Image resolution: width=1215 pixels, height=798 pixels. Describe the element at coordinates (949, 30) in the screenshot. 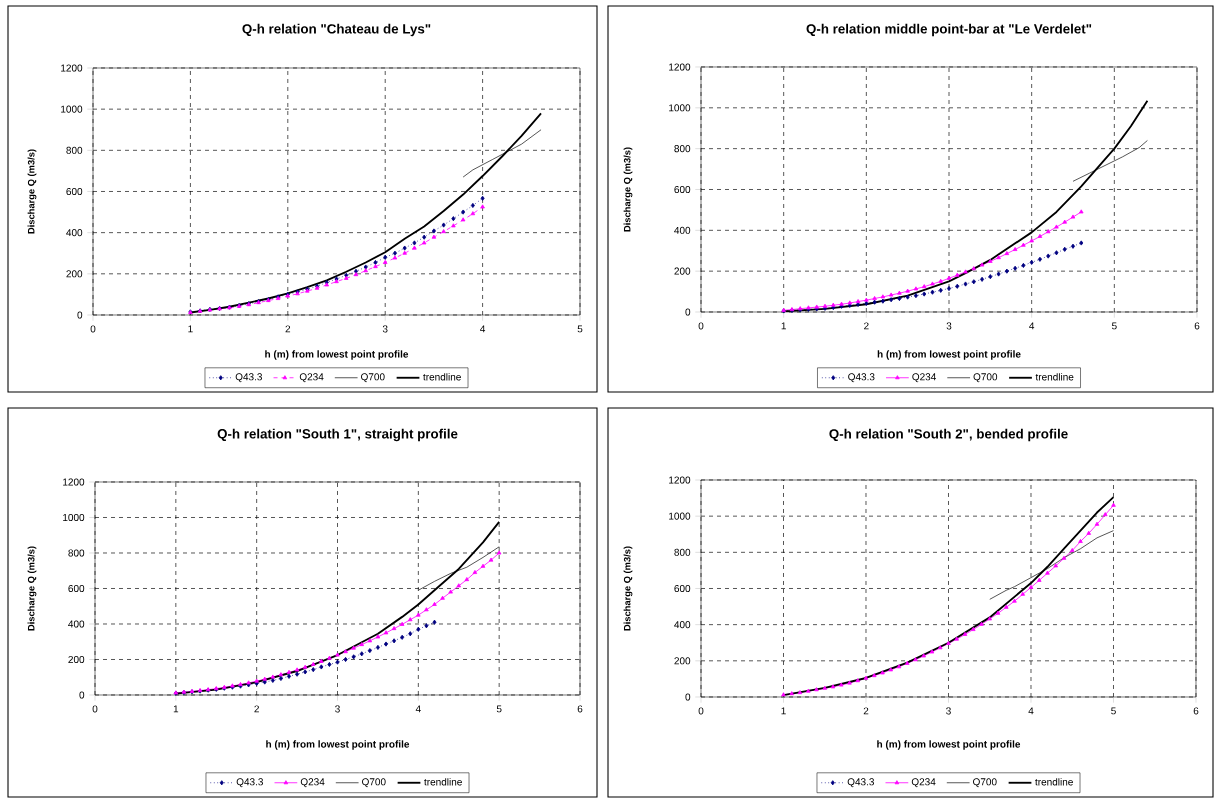

I see `chart-title: Q-h relation middle point-bar at "Le Verdelet"` at that location.